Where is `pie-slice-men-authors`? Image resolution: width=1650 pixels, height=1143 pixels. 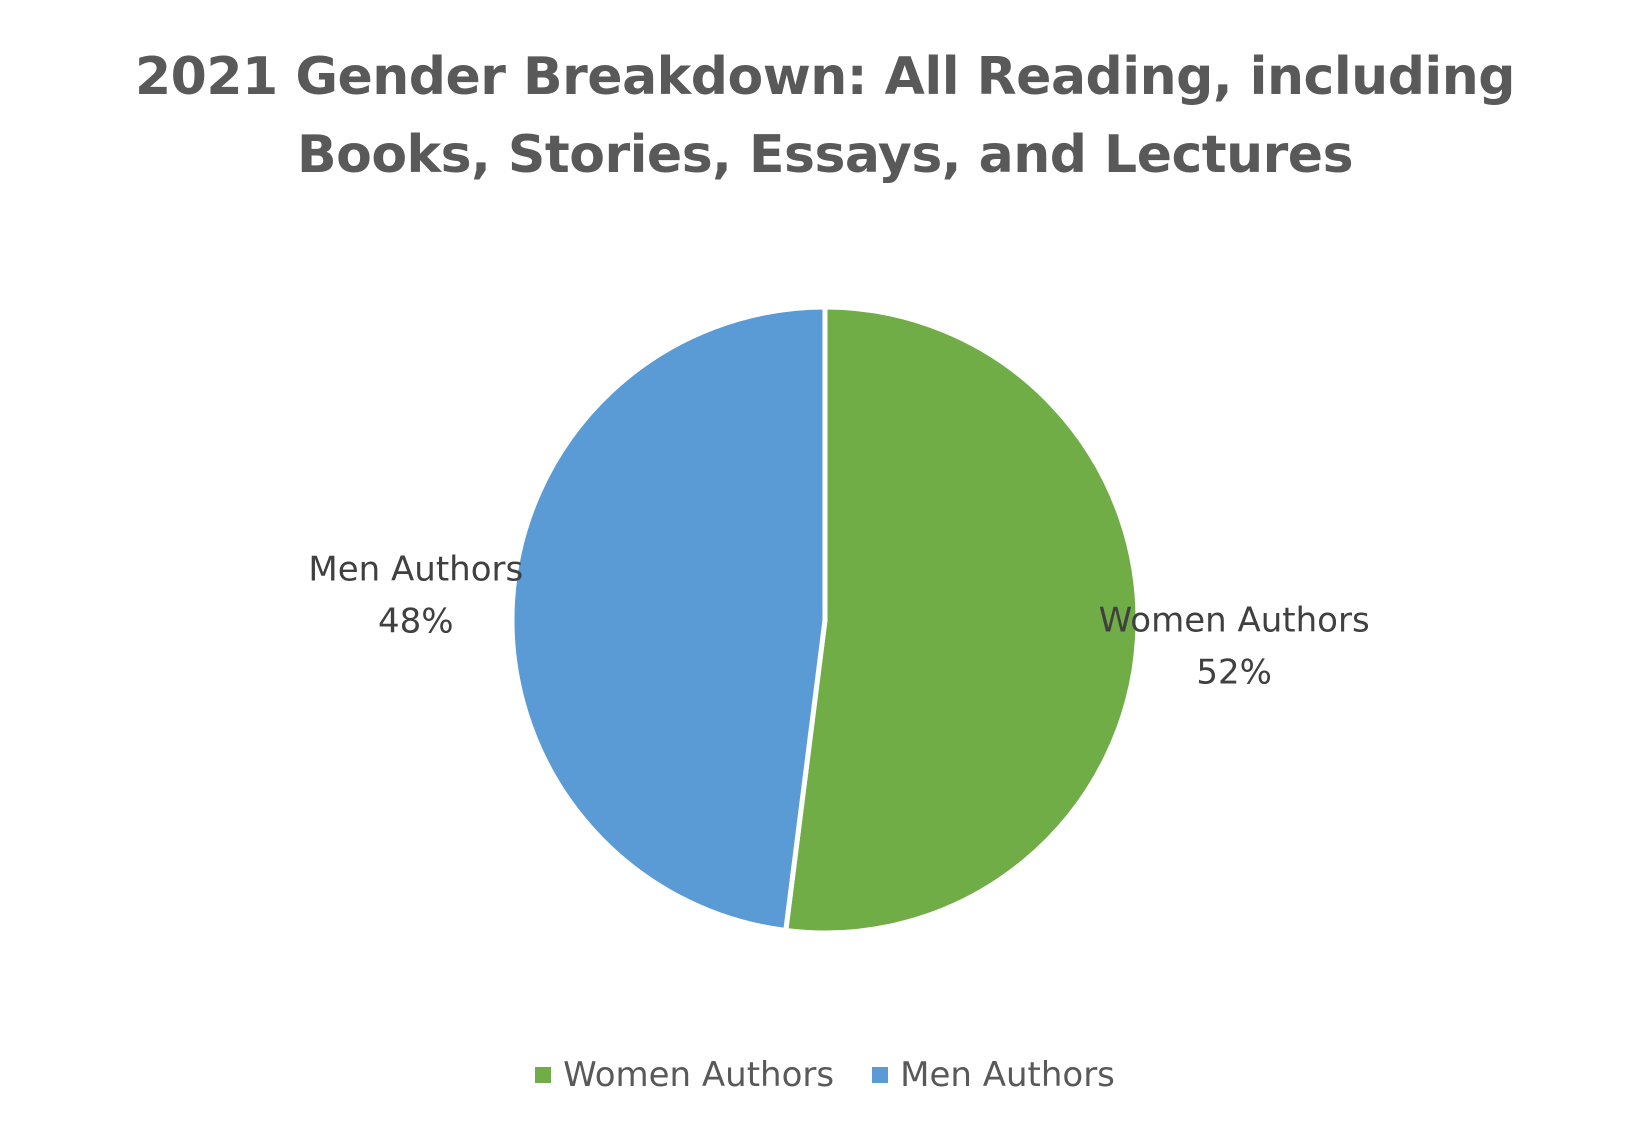
pie-slice-men-authors is located at coordinates (668, 619).